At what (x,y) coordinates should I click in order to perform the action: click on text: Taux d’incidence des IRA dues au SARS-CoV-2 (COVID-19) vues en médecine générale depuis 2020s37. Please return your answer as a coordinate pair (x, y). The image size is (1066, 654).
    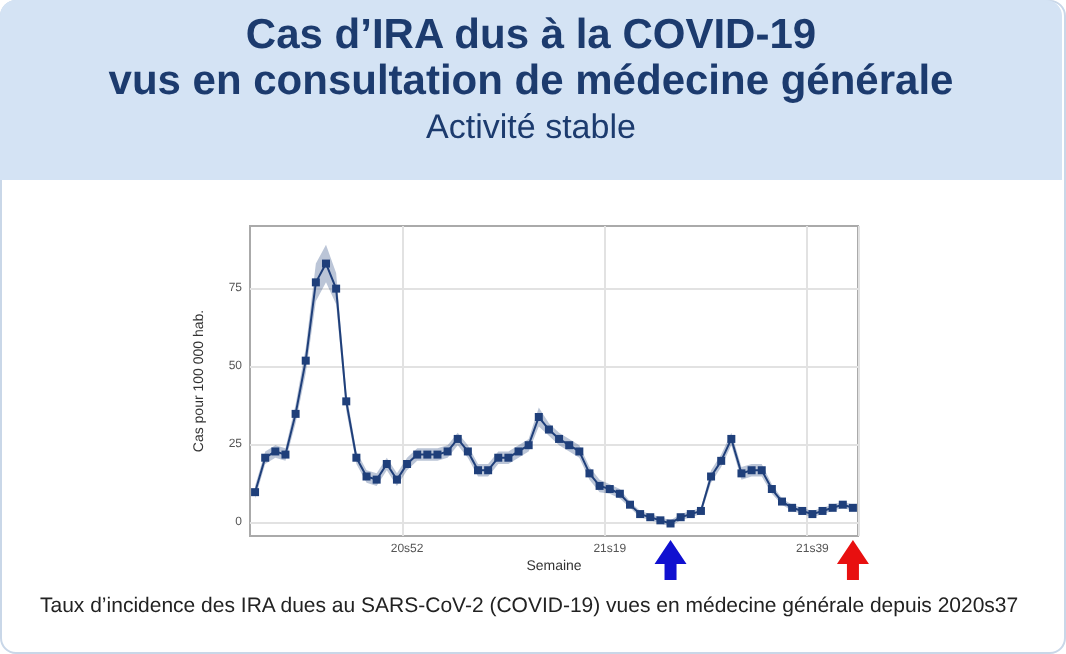
    Looking at the image, I should click on (529, 606).